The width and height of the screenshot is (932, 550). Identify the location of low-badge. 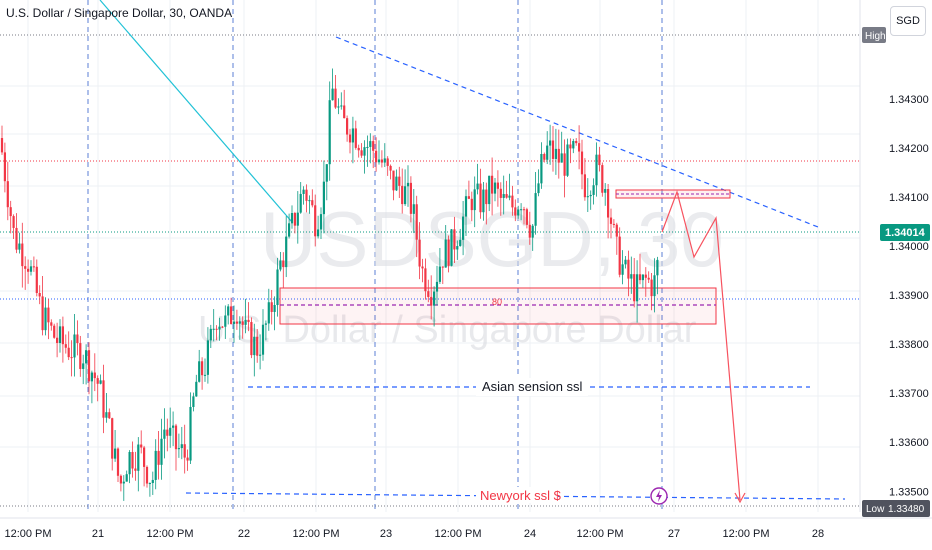
(896, 508).